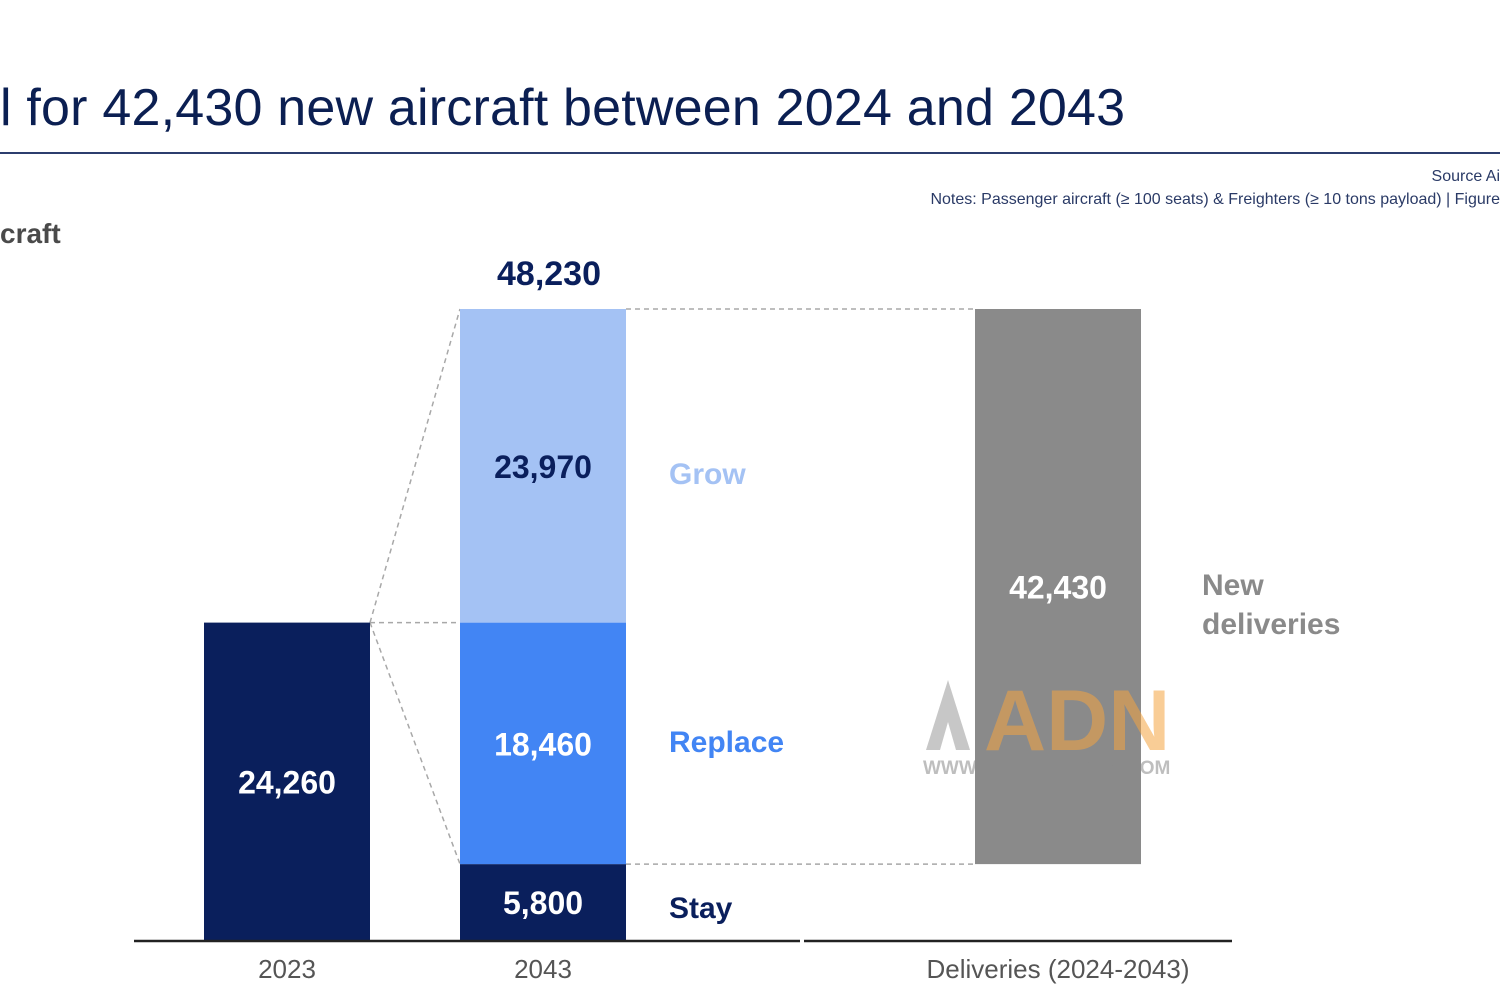  I want to click on data-label-deliveries: 42,430, so click(1058, 588).